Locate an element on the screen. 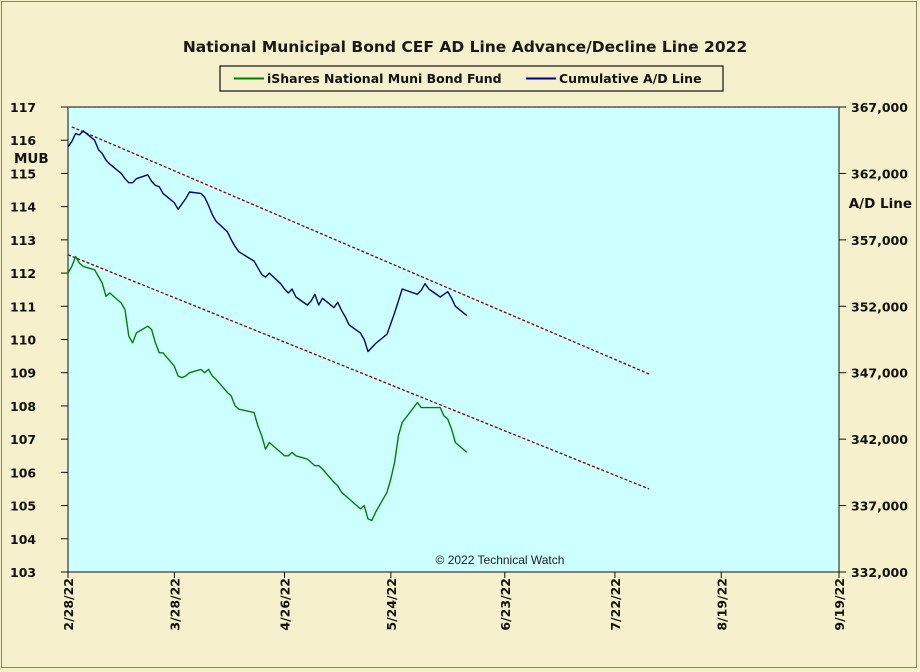 This screenshot has width=920, height=672. legend-label-ad: Cumulative A/D Line is located at coordinates (630, 78).